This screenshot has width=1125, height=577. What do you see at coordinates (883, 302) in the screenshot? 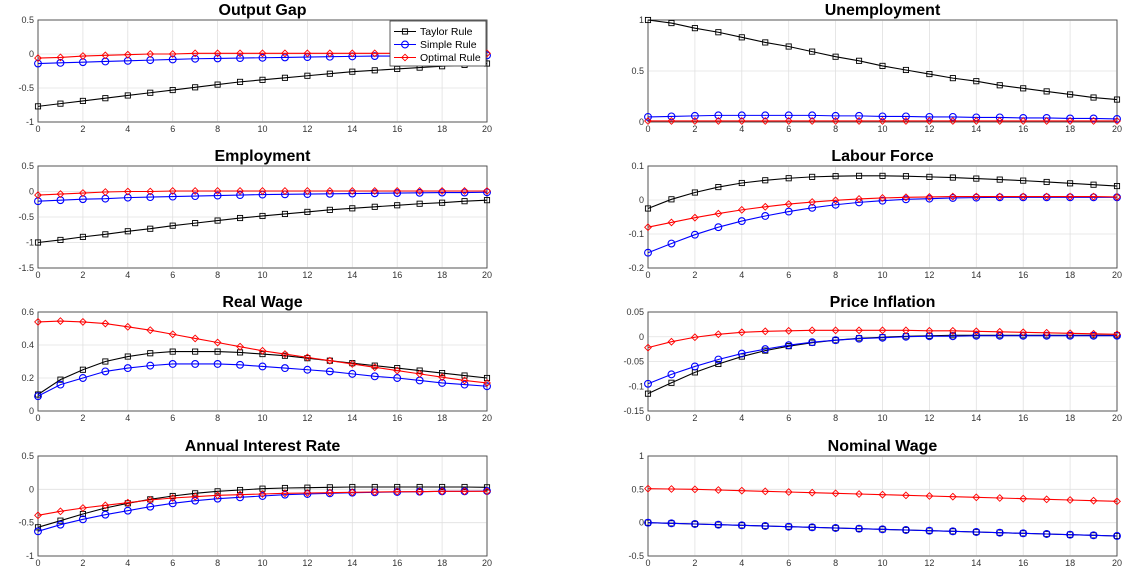
I see `price-inflation-title: Price Inflation` at bounding box center [883, 302].